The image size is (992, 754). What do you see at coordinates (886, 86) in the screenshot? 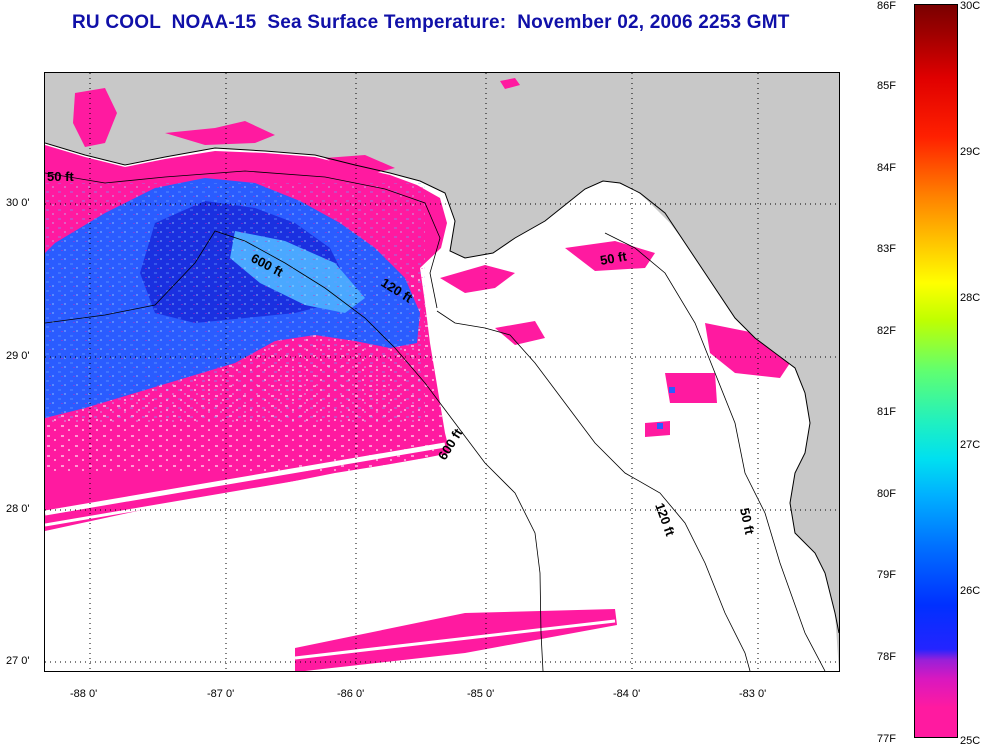
I see `colorbar-f-label: 85F` at bounding box center [886, 86].